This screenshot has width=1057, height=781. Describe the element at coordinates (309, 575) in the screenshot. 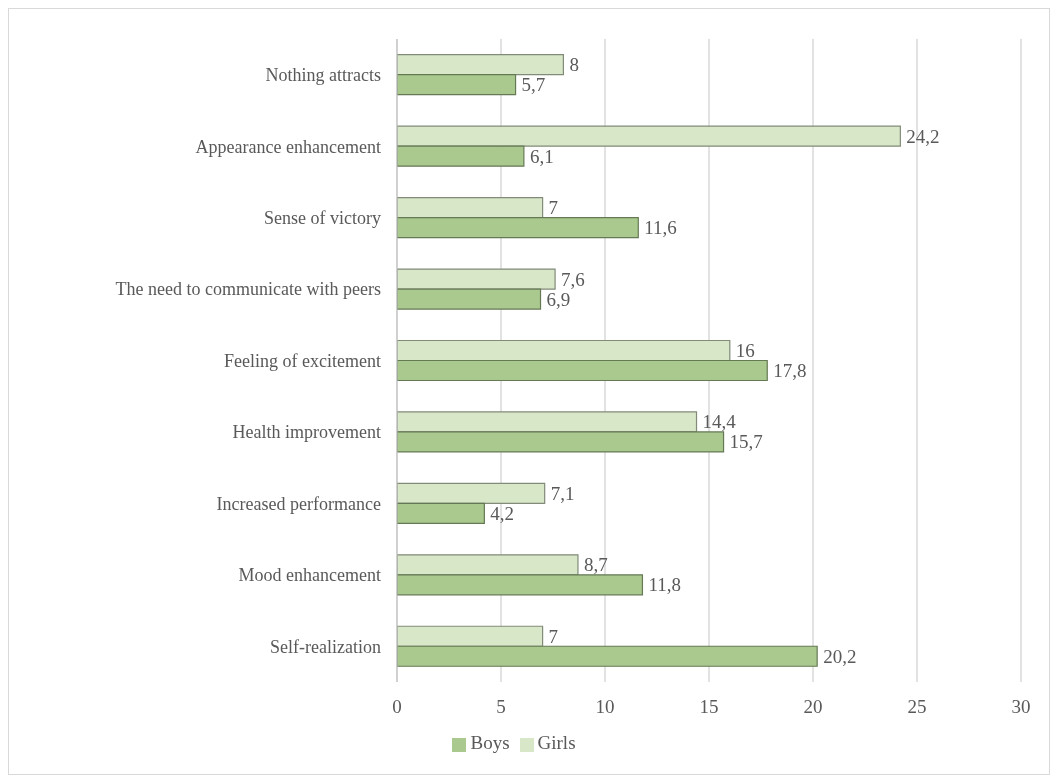

I see `y-tick-label: Mood enhancement` at that location.